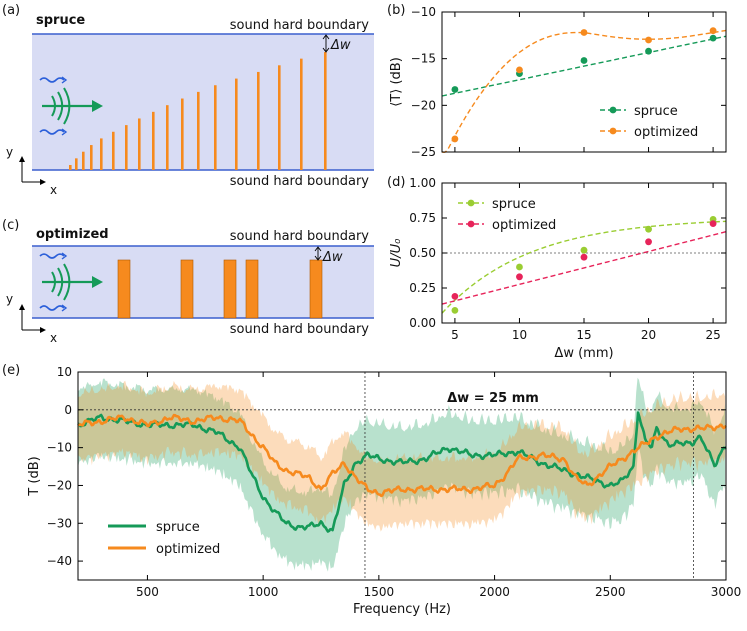  Describe the element at coordinates (379, 592) in the screenshot. I see `x-tick-label: 1500` at that location.